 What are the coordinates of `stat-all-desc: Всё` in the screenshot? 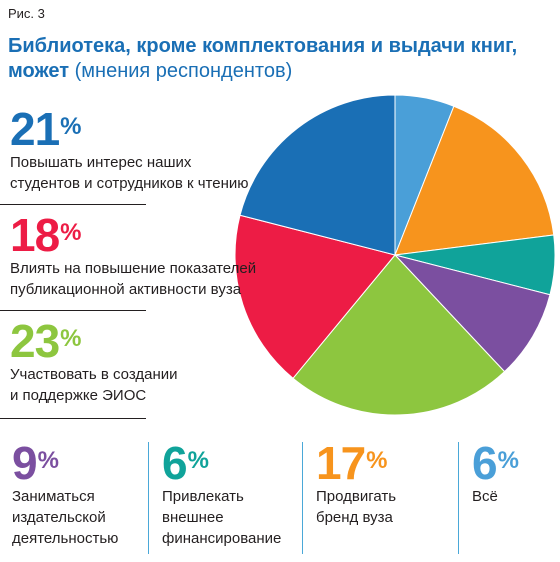 It's located at (485, 496).